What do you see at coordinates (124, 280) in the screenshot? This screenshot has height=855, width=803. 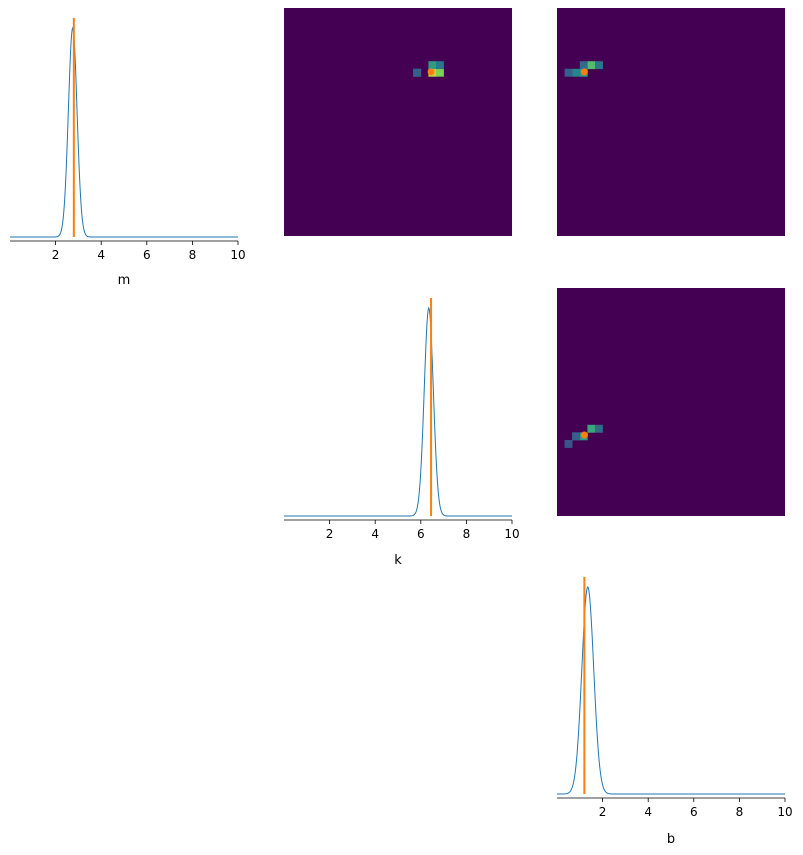 I see `xlabel-m: m` at bounding box center [124, 280].